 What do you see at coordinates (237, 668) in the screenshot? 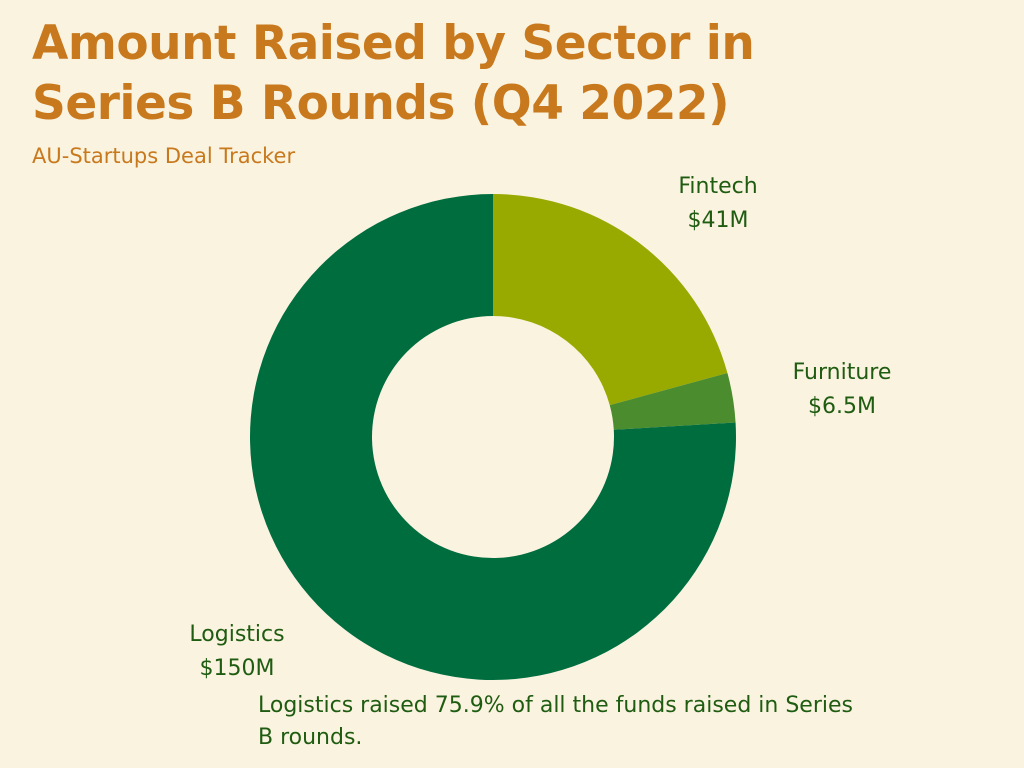
I see `slice-value-logistics: $150M` at bounding box center [237, 668].